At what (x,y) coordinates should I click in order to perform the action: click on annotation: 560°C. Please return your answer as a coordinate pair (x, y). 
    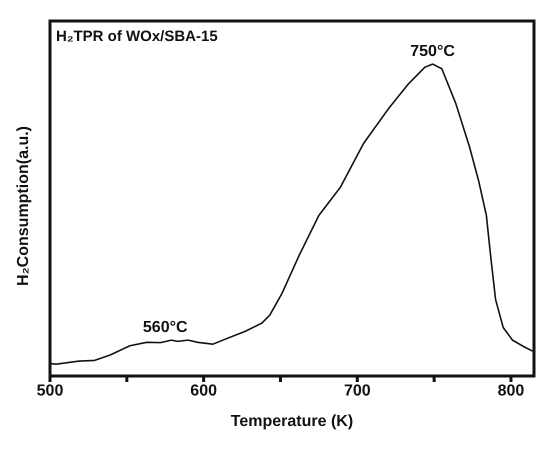
    Looking at the image, I should click on (165, 327).